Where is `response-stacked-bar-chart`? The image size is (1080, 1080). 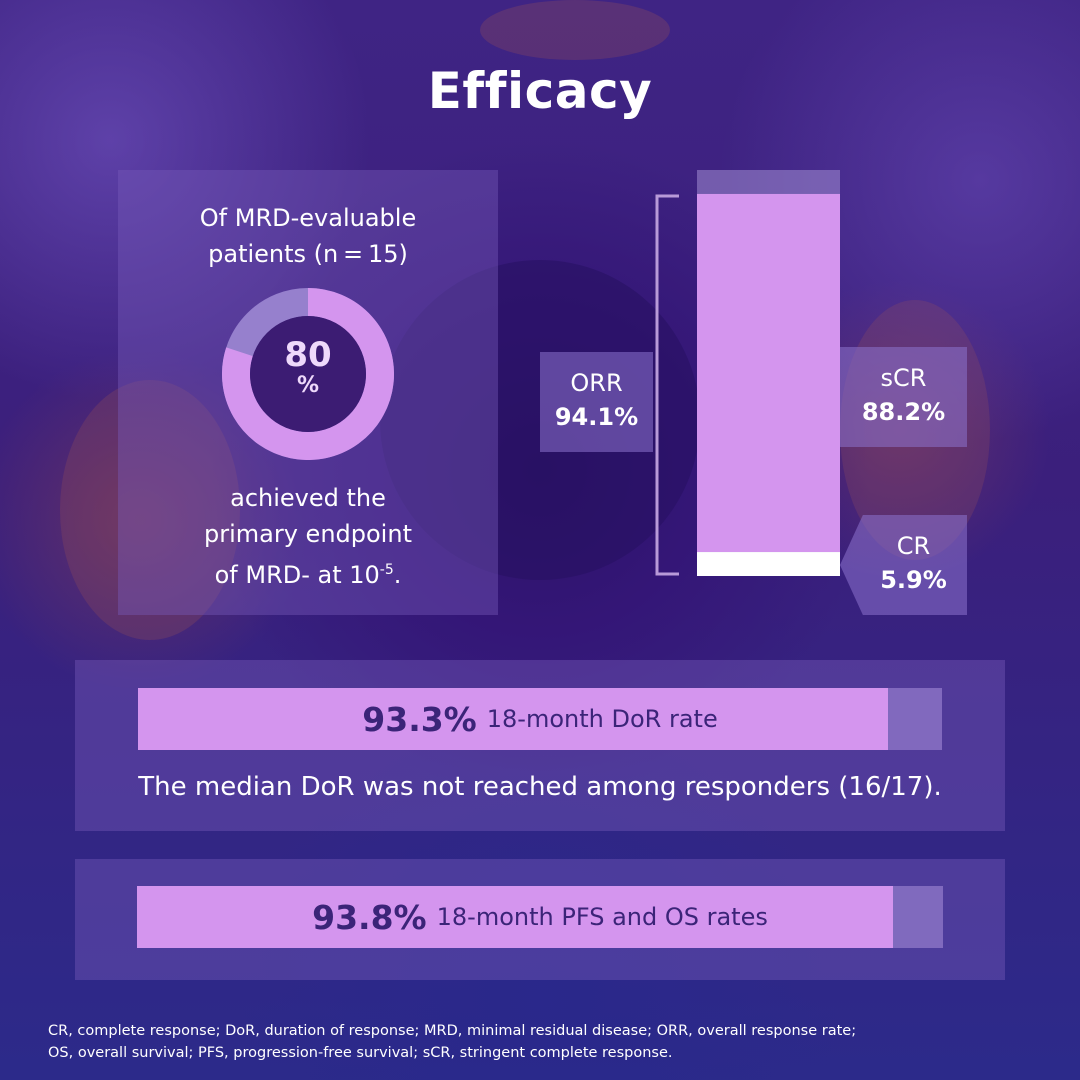 response-stacked-bar-chart is located at coordinates (747, 373).